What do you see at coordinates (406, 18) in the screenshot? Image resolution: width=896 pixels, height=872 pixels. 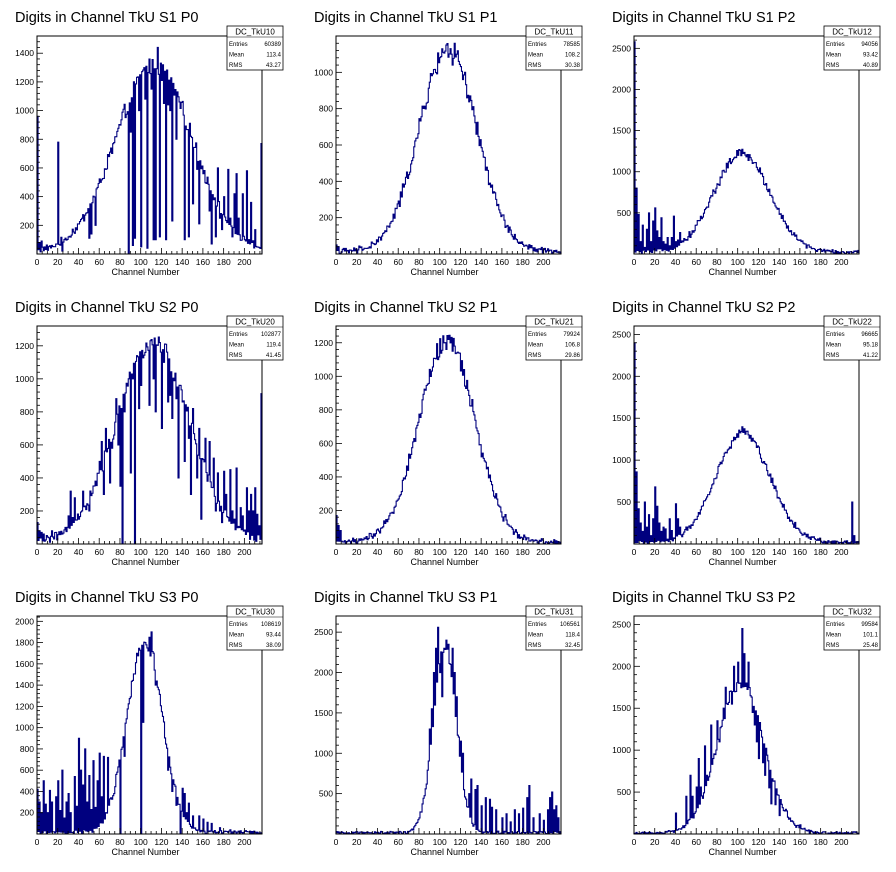 I see `panel-title: Digits in Channel TkU S1 P1` at bounding box center [406, 18].